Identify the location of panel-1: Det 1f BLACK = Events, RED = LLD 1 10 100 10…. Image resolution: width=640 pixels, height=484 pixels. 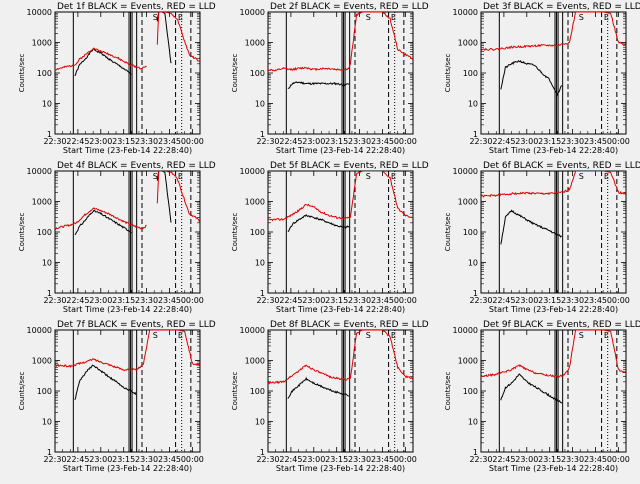
(117, 78).